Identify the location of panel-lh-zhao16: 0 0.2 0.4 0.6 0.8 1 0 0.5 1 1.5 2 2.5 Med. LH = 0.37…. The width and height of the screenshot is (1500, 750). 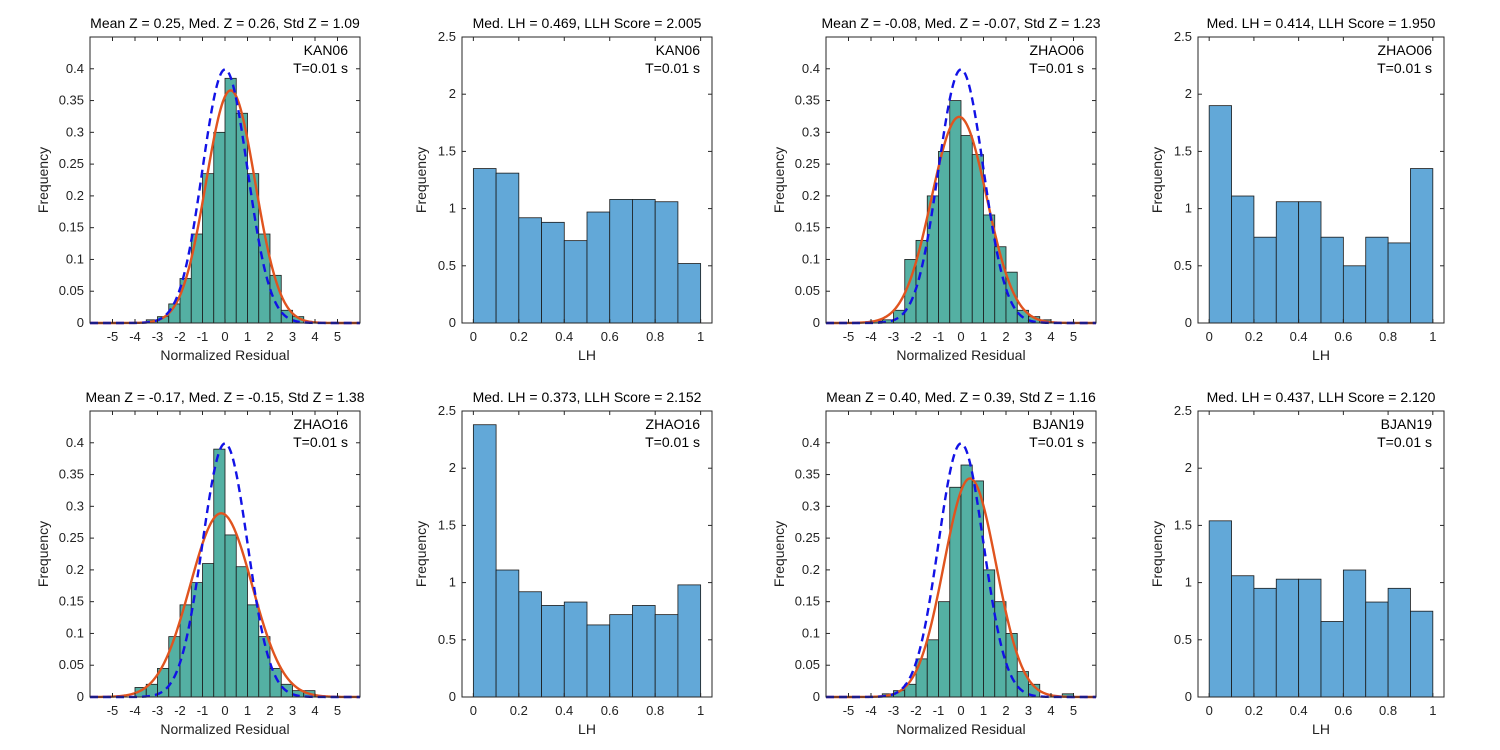
(563, 563).